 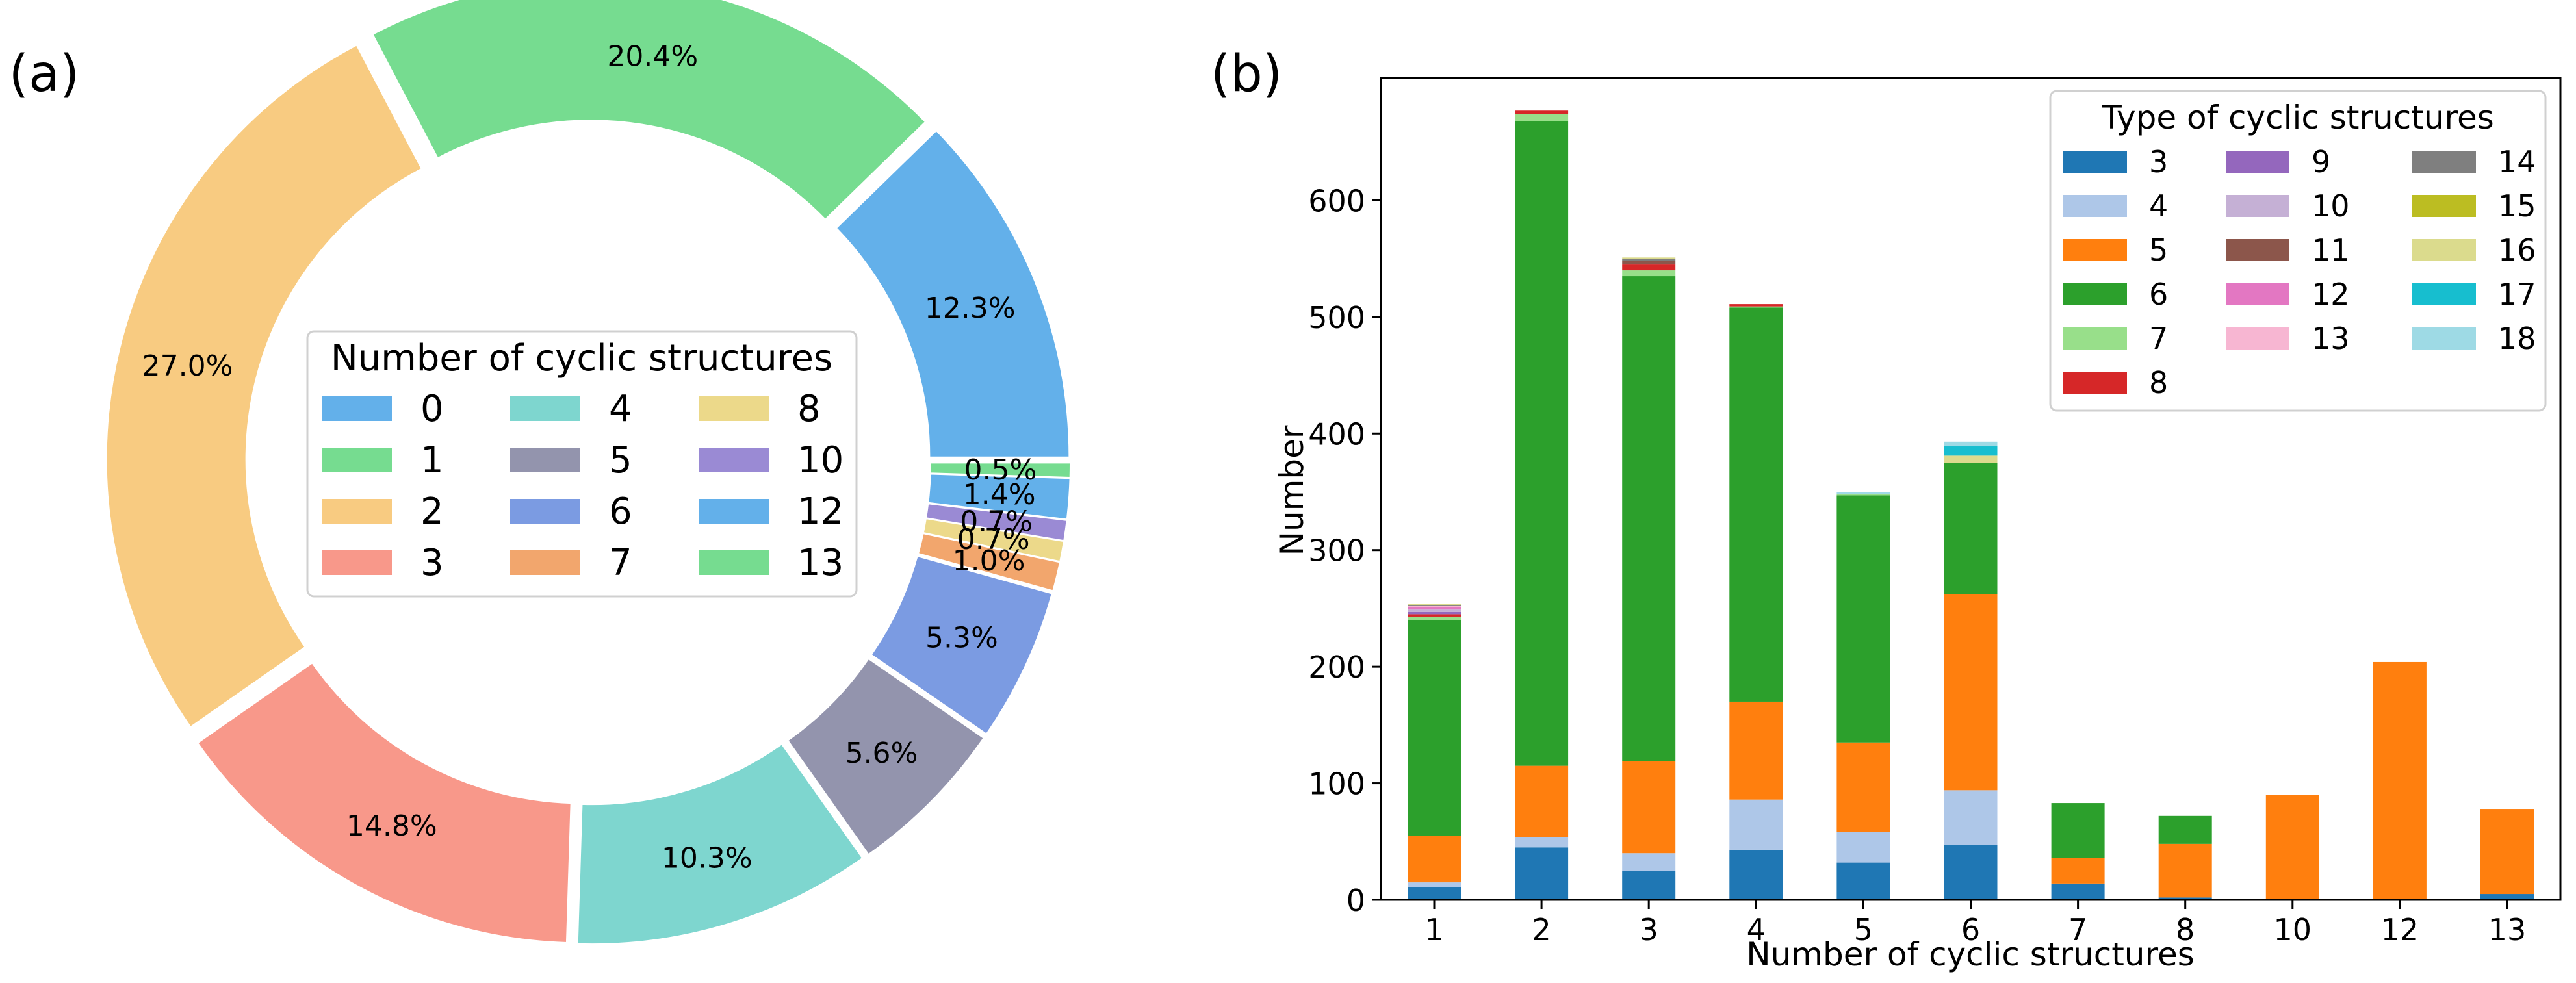 I want to click on donut-slice-label: 0.7%, so click(x=996, y=521).